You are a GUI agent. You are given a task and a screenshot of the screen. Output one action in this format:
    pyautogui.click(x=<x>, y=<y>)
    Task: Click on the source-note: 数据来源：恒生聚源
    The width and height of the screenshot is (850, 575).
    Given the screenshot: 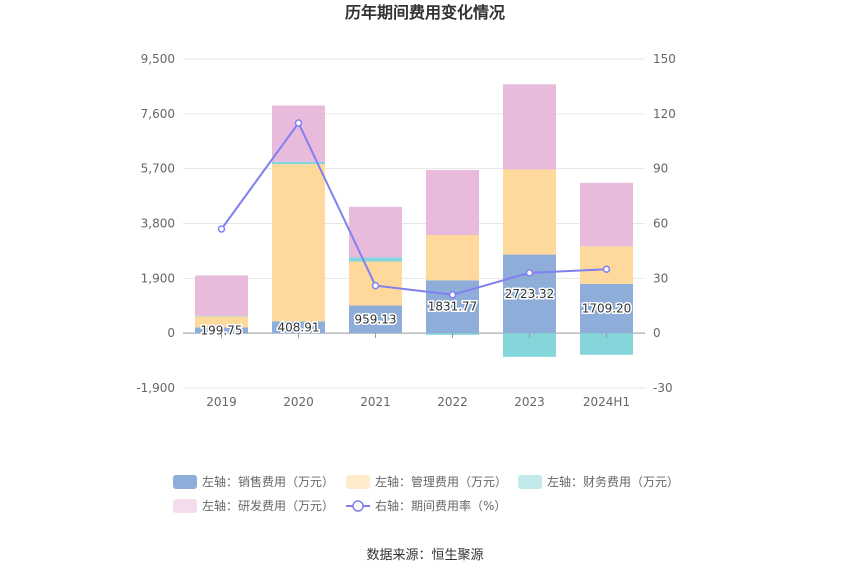 What is the action you would take?
    pyautogui.click(x=424, y=555)
    